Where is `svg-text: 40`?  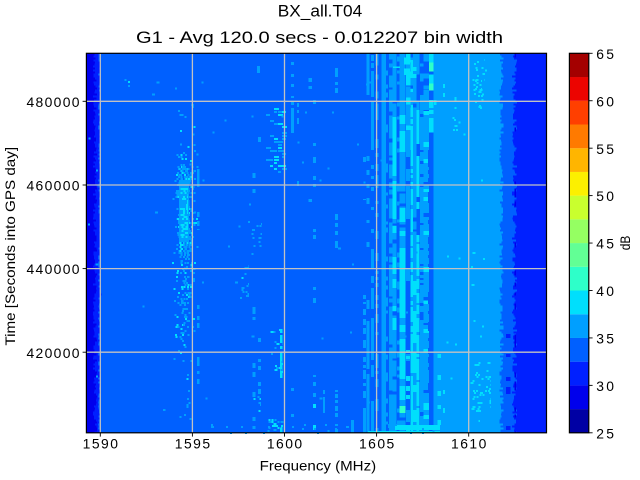 svg-text: 40 is located at coordinates (605, 291).